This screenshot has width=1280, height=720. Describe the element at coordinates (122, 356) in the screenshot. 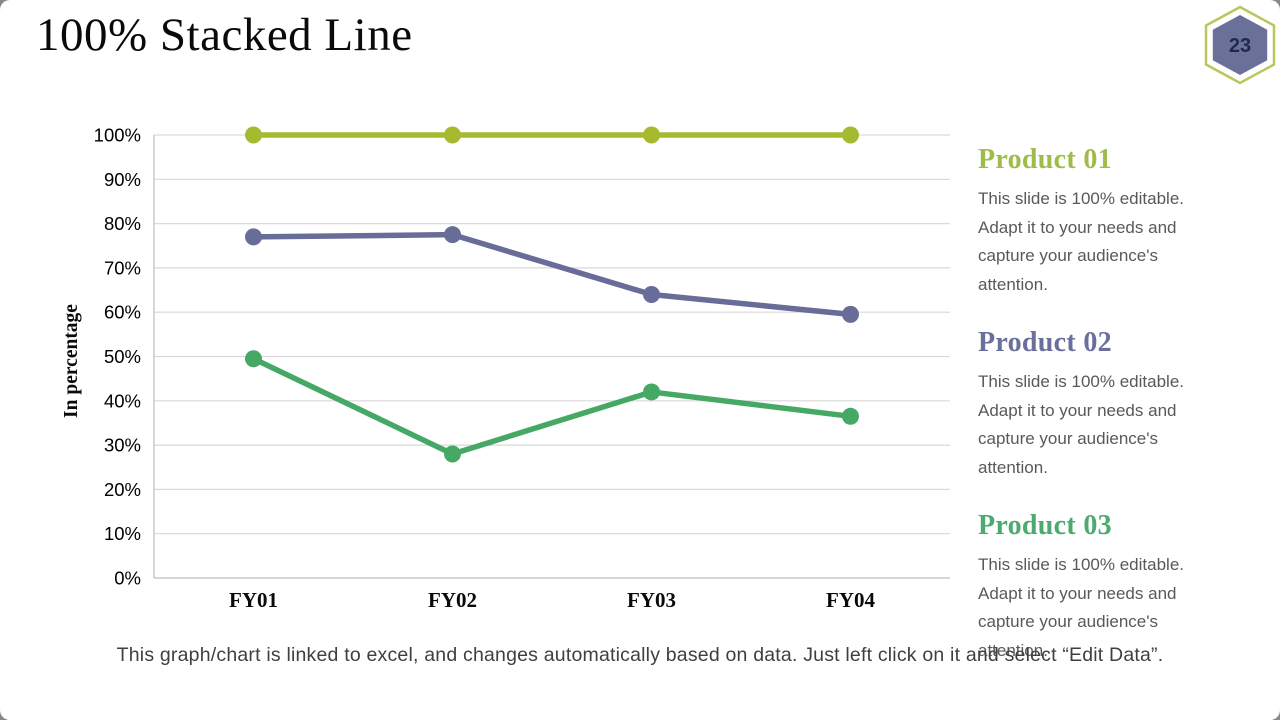

I see `y-tick-label: 50%` at that location.